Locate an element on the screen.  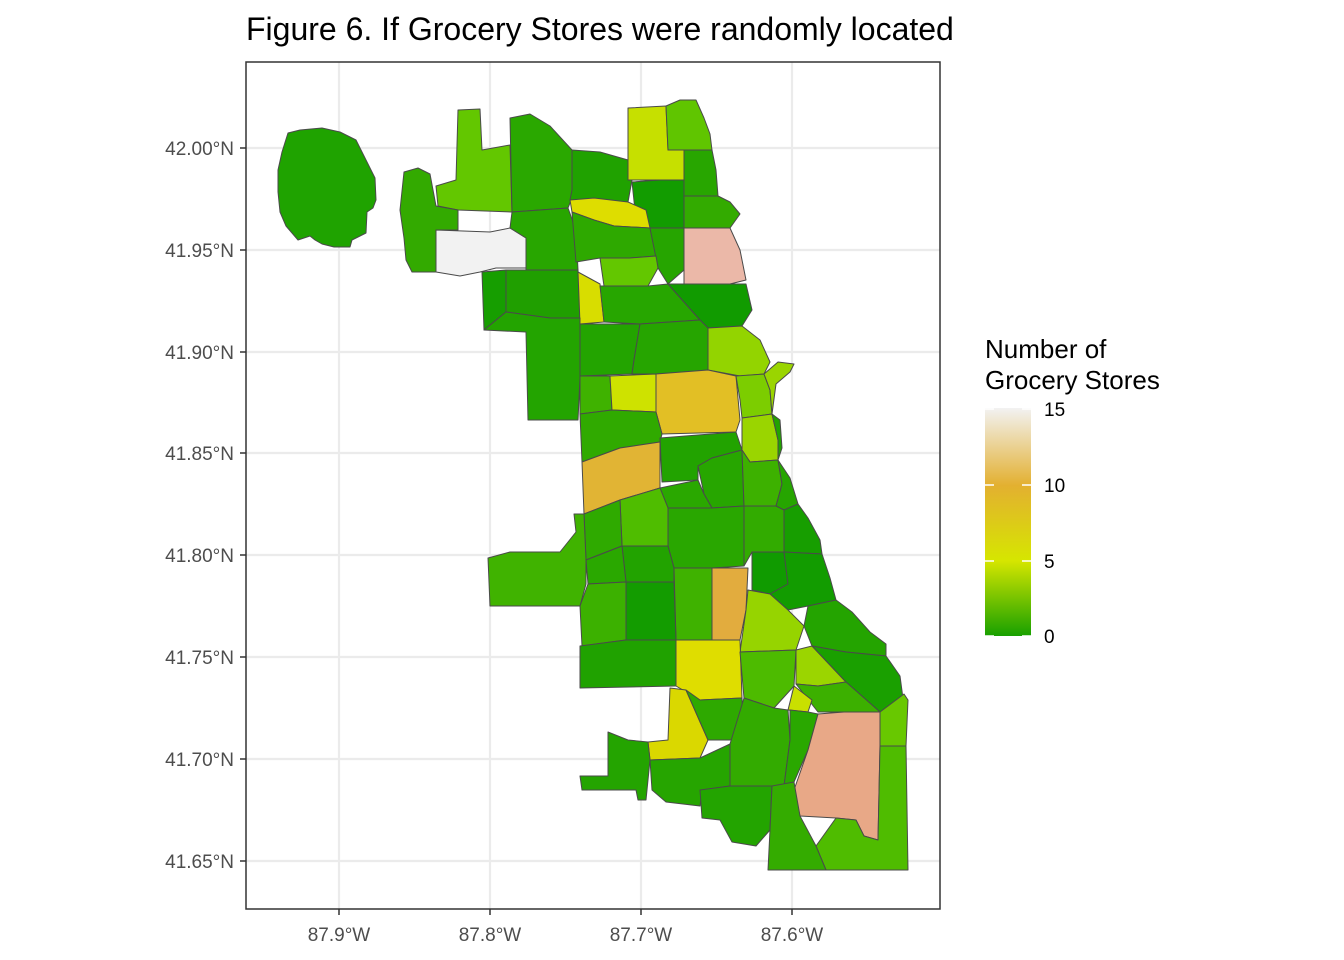
x-axis: 87.9°W 87.8°W 87.7°W 87.6°W is located at coordinates (566, 927).